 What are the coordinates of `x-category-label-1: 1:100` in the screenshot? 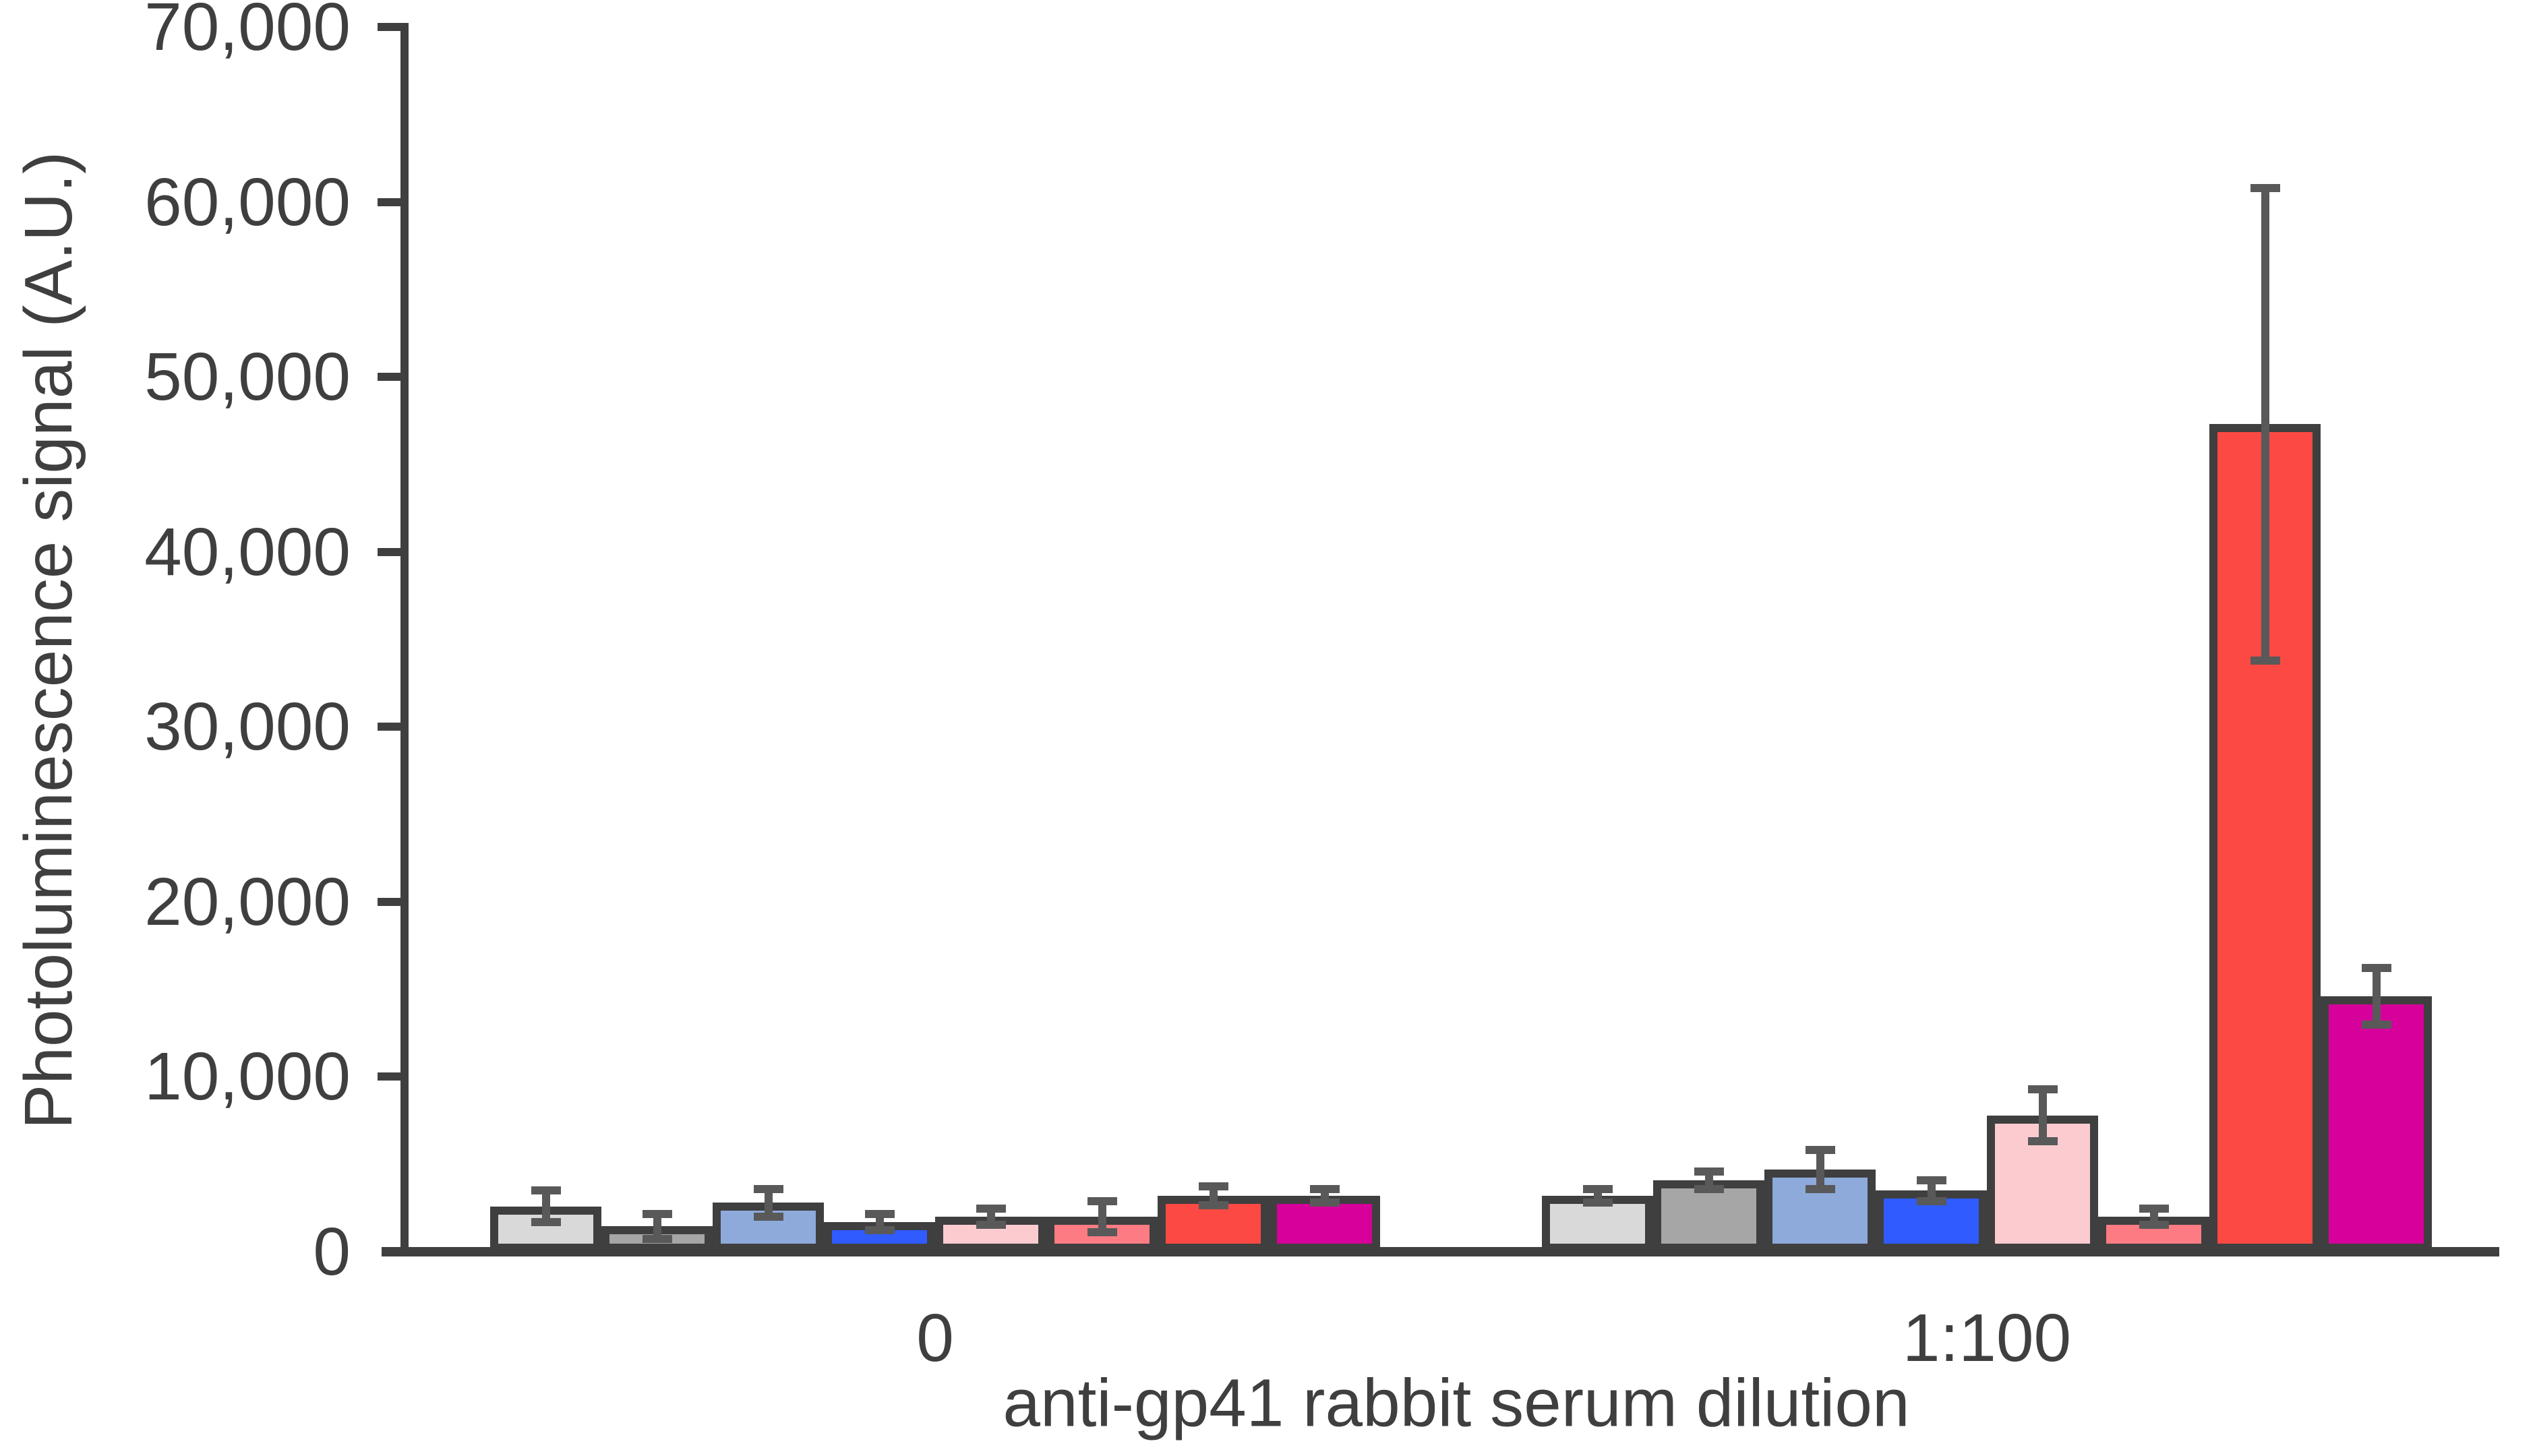 It's located at (1987, 1338).